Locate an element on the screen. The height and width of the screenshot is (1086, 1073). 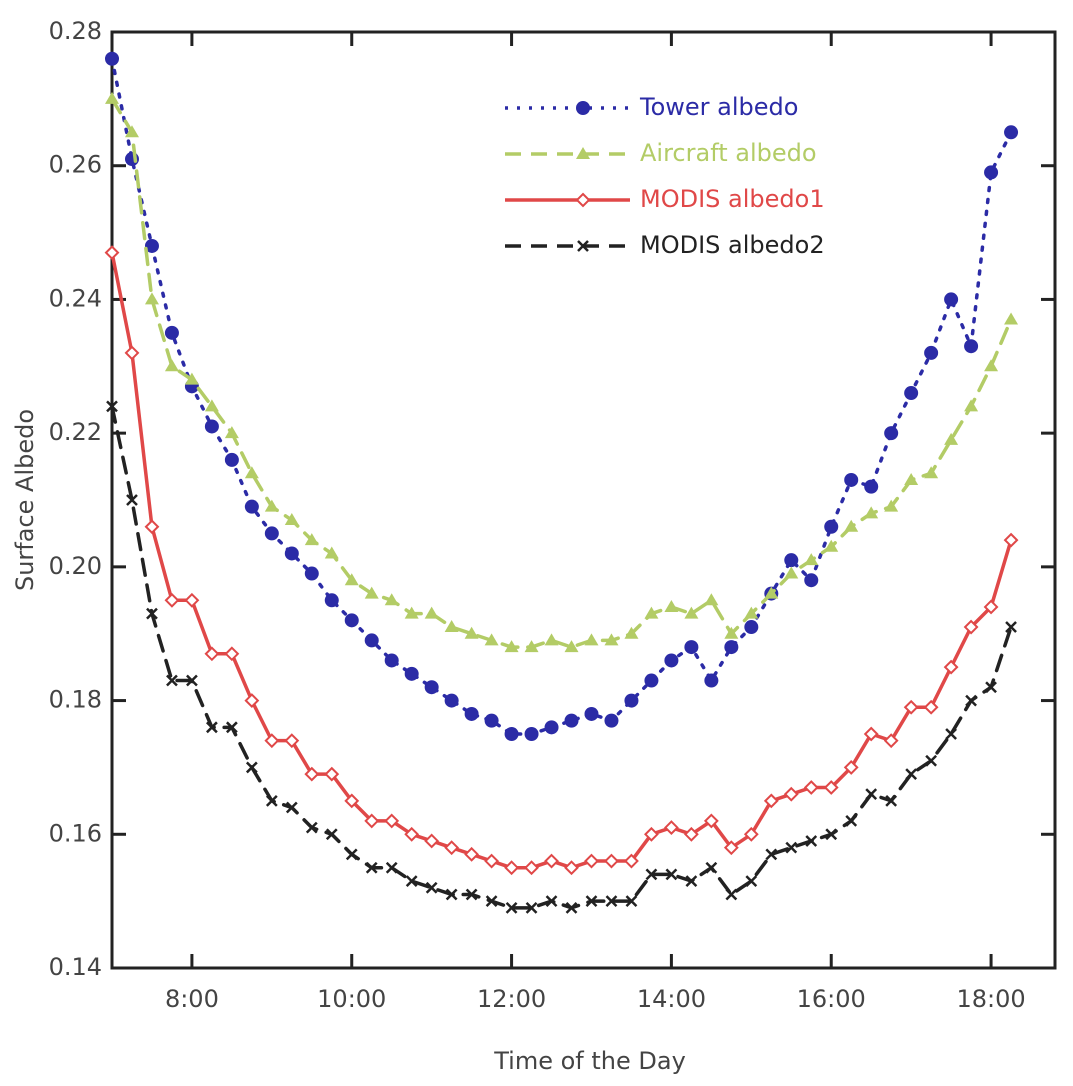
legend-label: MODIS albedo1 is located at coordinates (732, 199).